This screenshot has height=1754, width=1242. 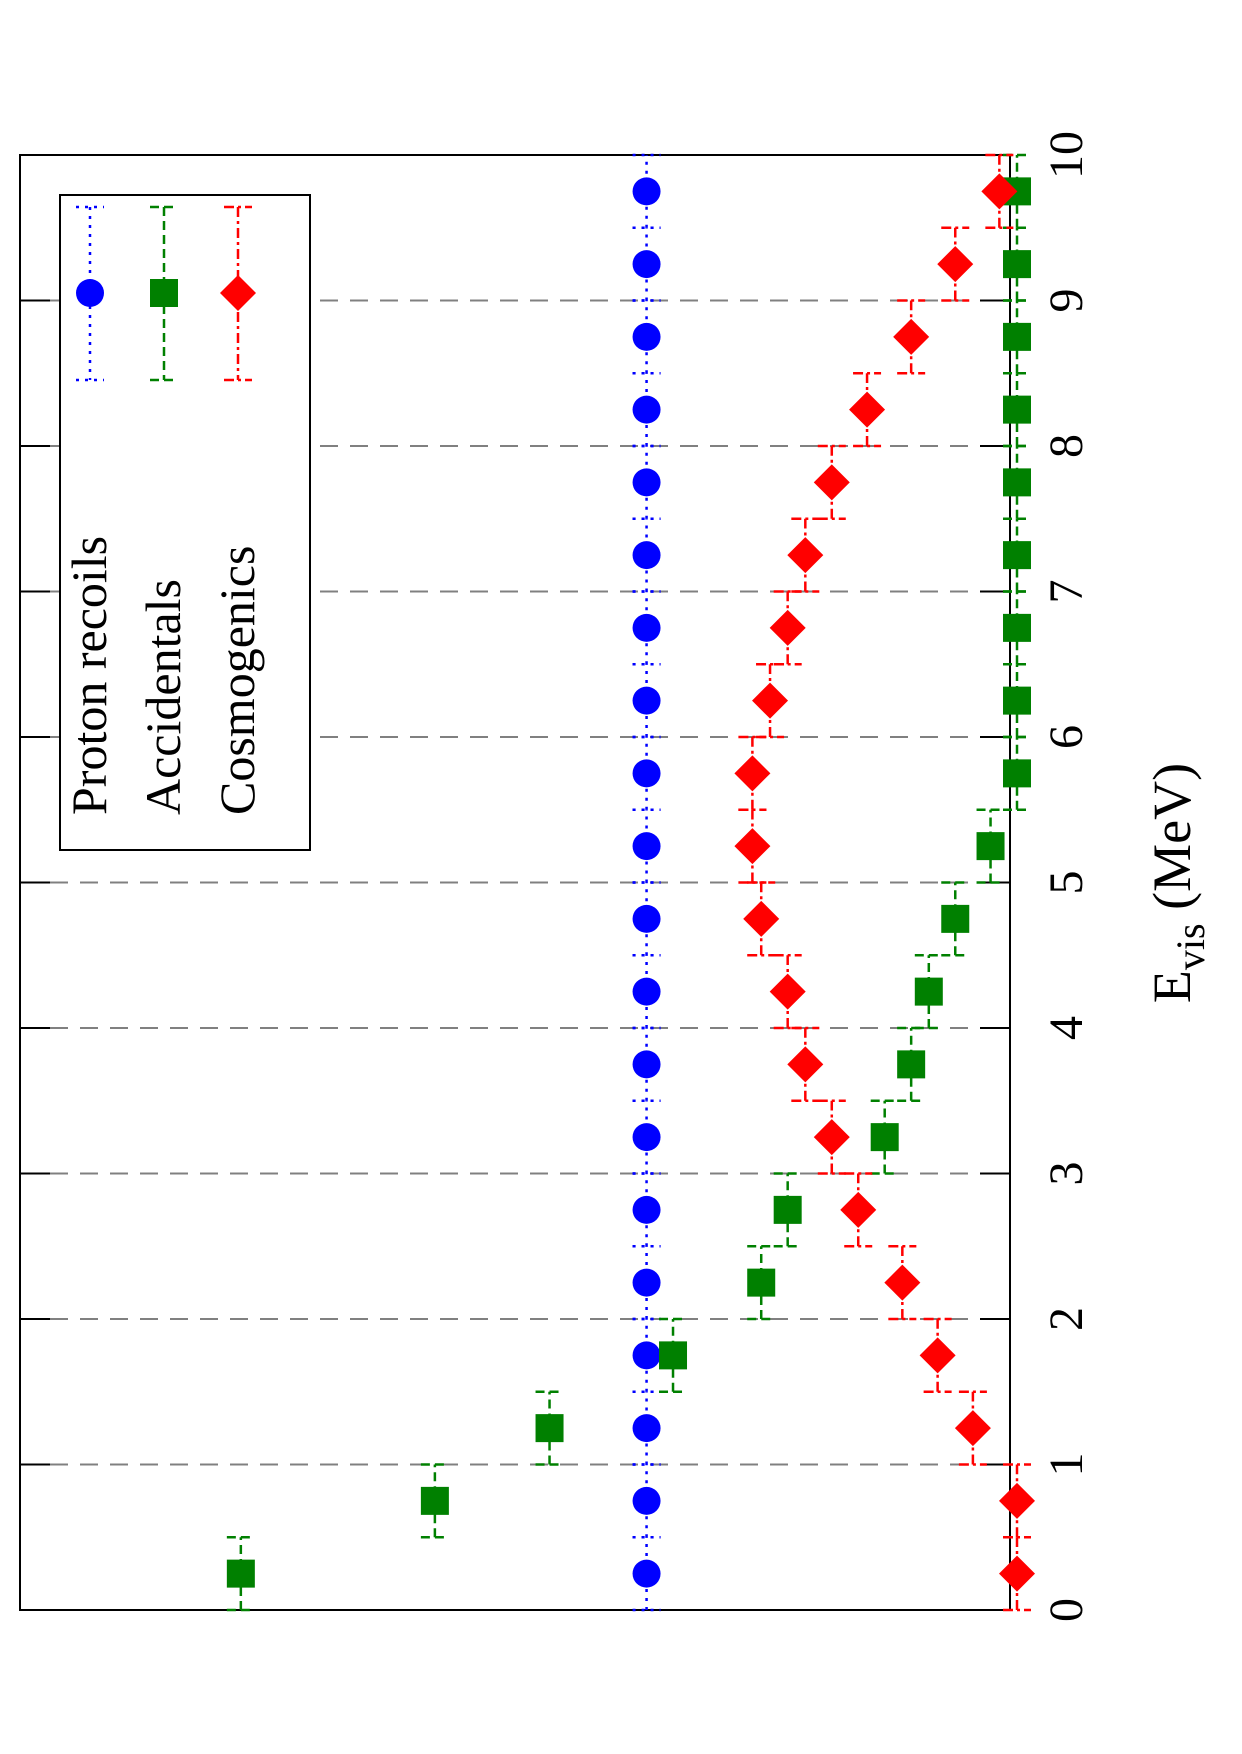 What do you see at coordinates (89, 675) in the screenshot?
I see `legend-label-proton-recoils: Proton recoils` at bounding box center [89, 675].